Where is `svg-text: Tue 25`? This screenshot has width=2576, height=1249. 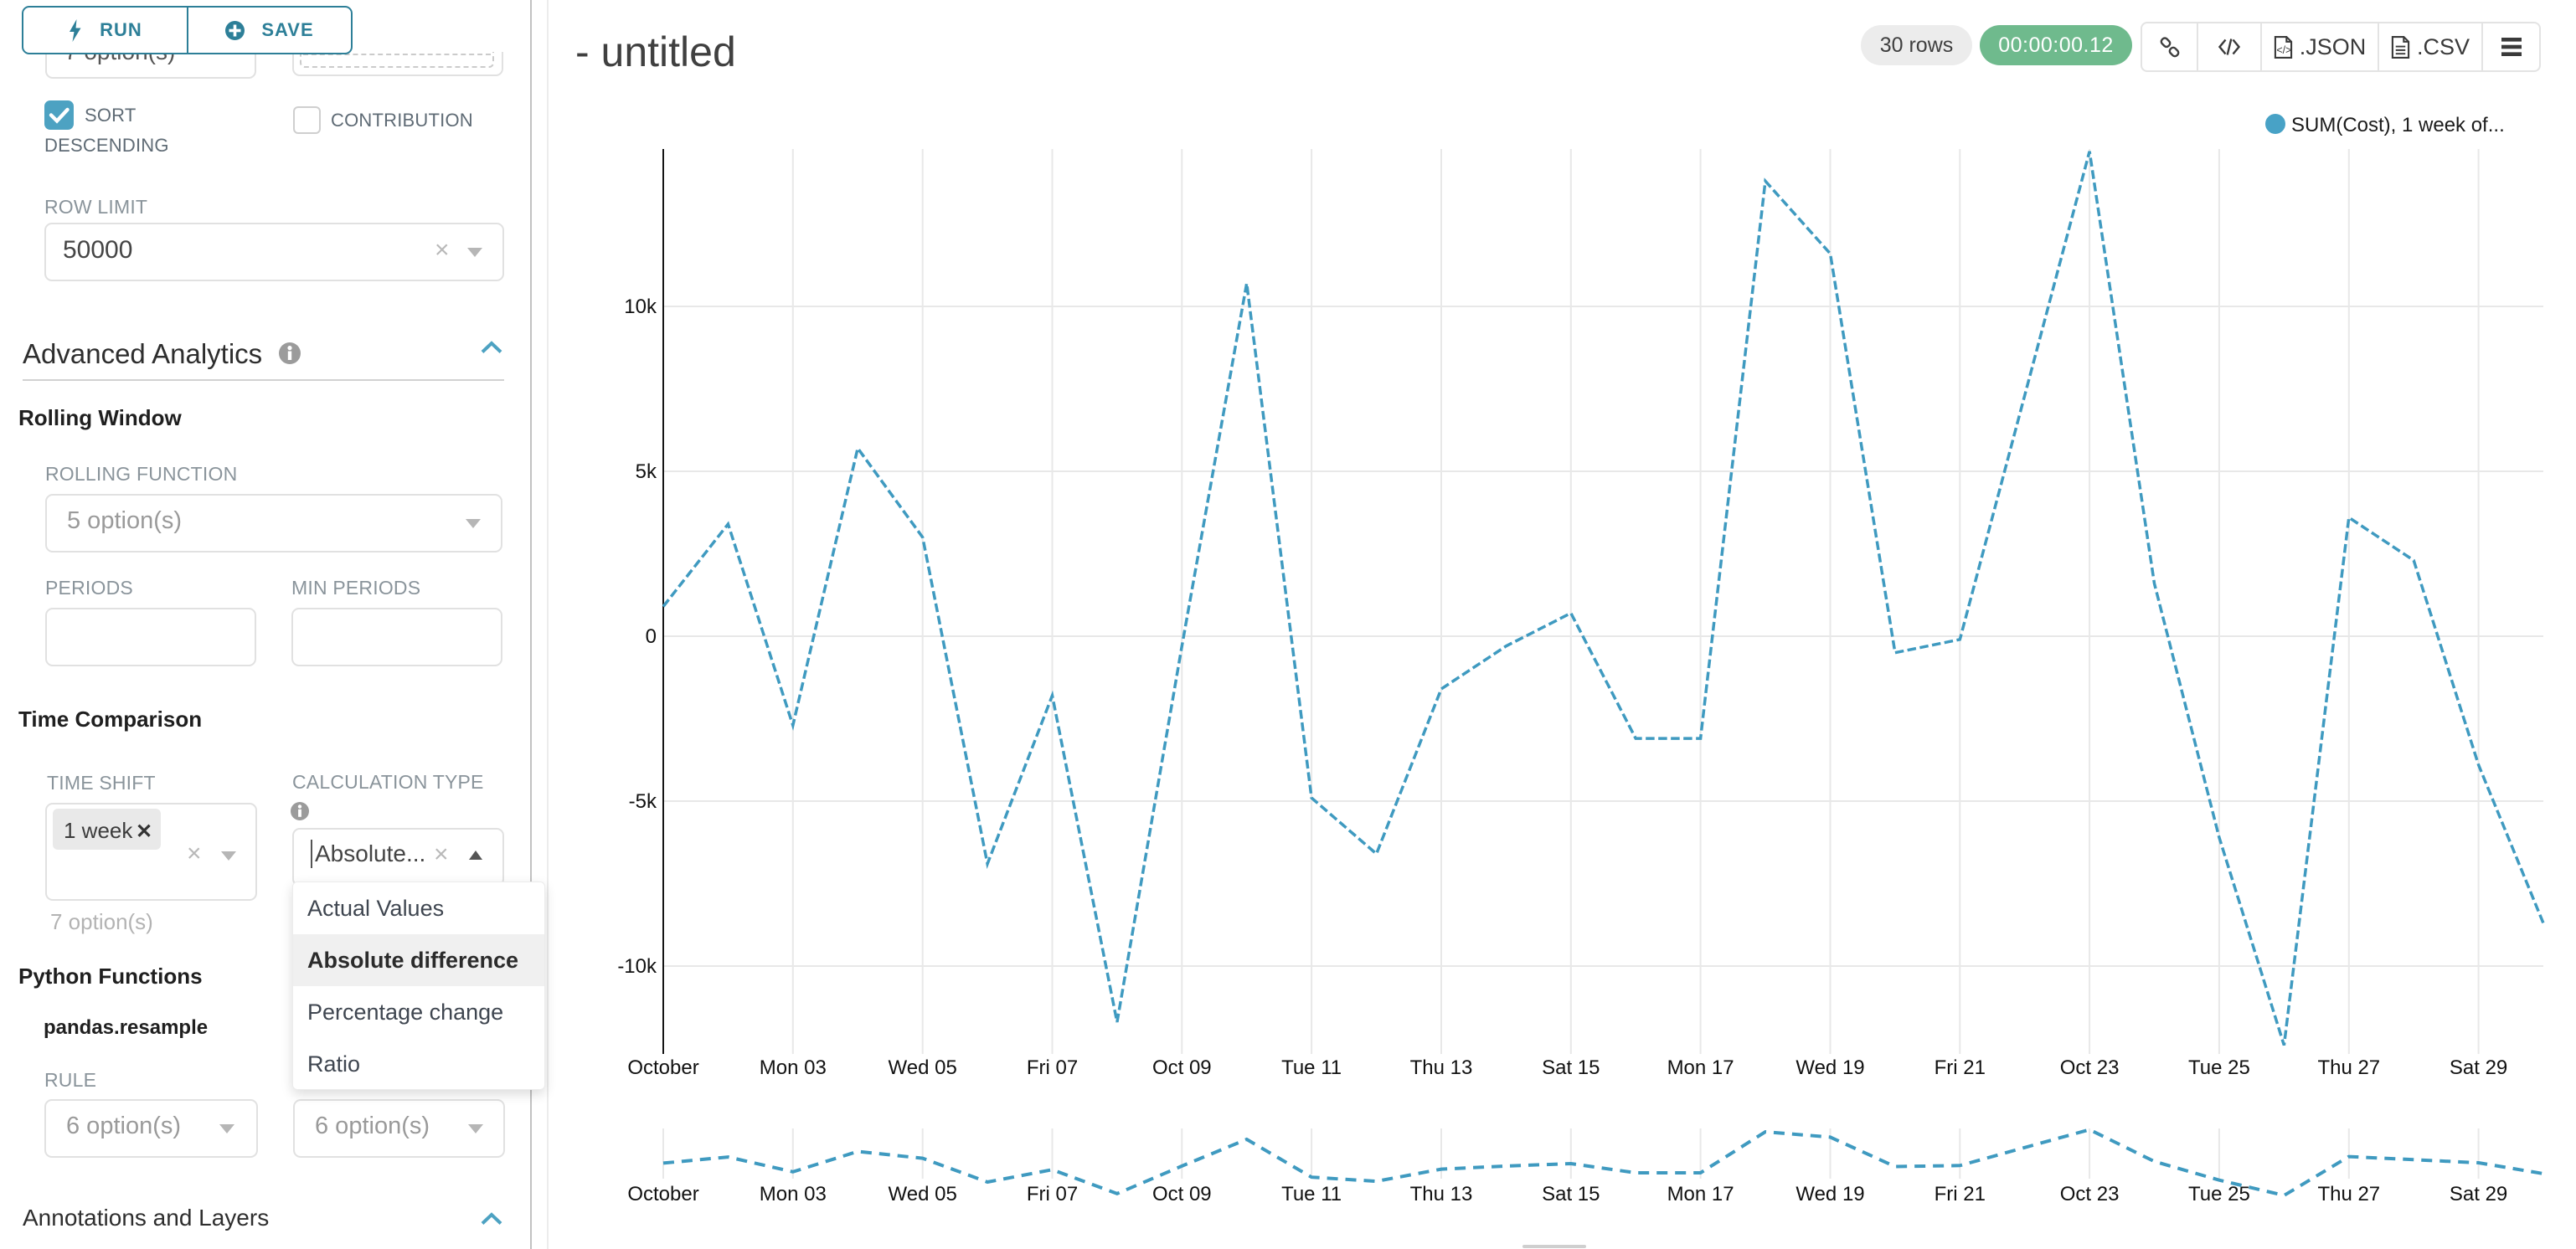
svg-text: Tue 25 is located at coordinates (2219, 1067).